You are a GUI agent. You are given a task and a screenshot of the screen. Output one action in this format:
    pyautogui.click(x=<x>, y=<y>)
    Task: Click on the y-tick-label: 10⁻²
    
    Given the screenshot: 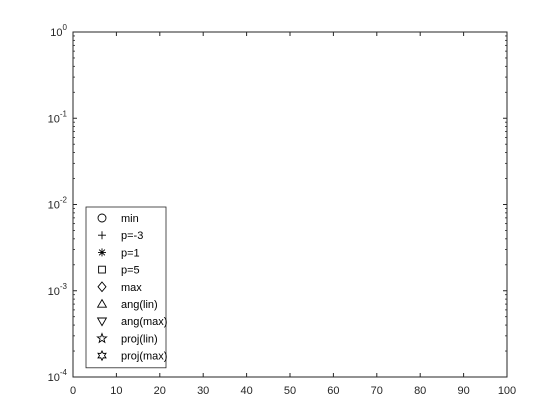 What is the action you would take?
    pyautogui.click(x=58, y=204)
    